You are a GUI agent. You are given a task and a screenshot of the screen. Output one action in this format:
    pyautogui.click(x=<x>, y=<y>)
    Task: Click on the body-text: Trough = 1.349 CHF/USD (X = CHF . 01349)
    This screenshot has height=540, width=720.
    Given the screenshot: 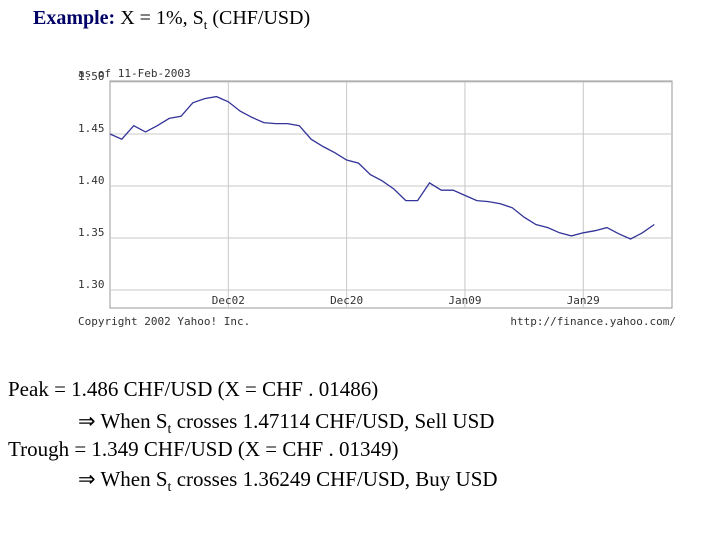 What is the action you would take?
    pyautogui.click(x=203, y=449)
    